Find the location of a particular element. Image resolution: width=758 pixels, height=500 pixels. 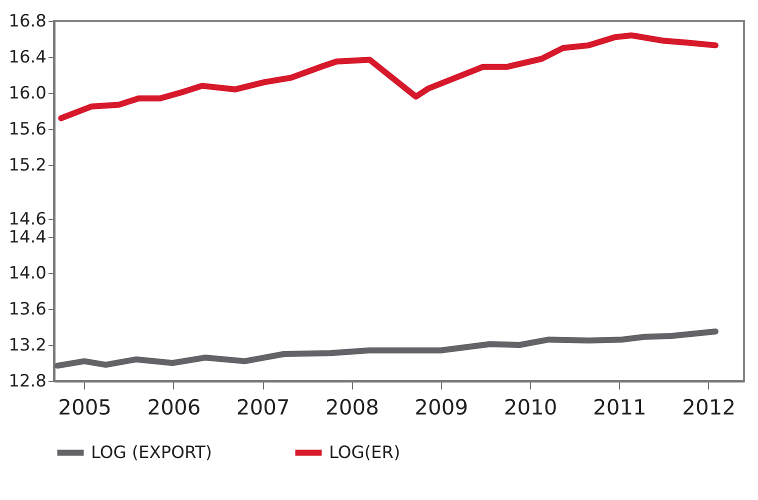

x-tick-label: 2005 is located at coordinates (85, 408).